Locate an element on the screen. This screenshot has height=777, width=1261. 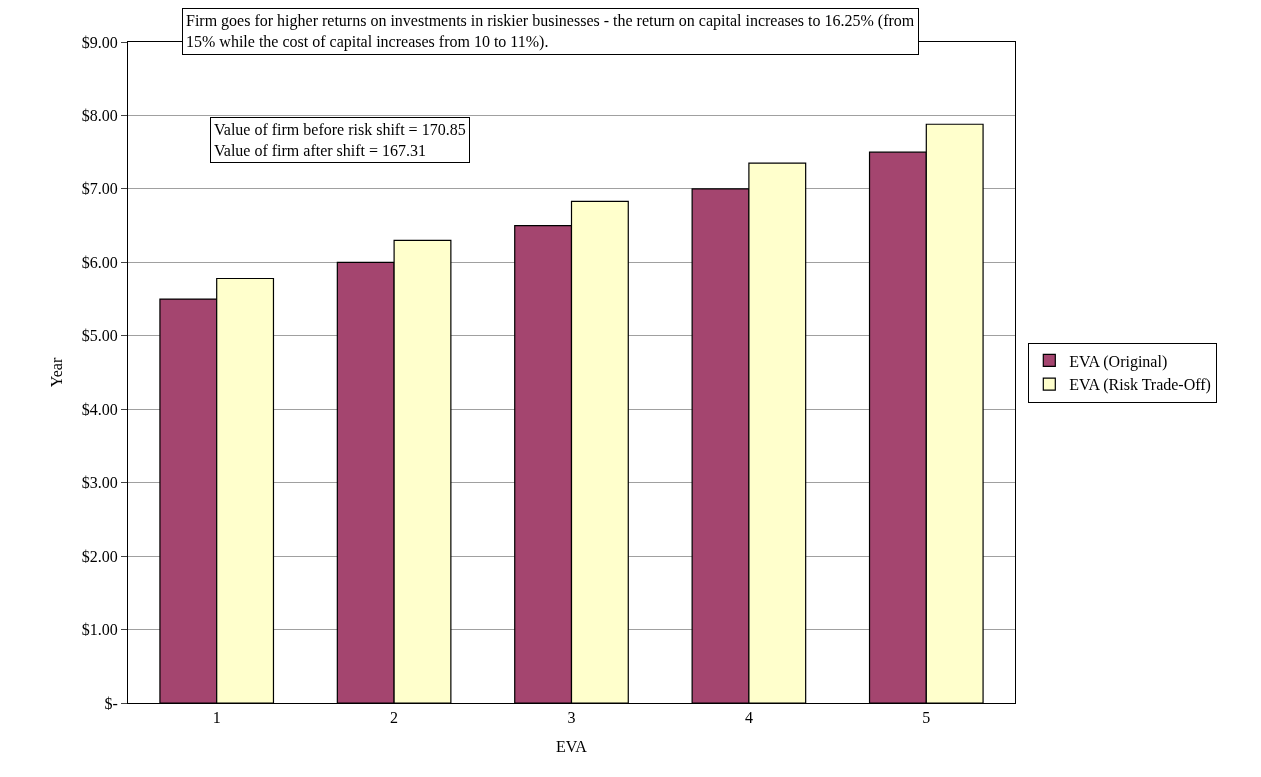
y-tick-label: $- is located at coordinates (111, 703).